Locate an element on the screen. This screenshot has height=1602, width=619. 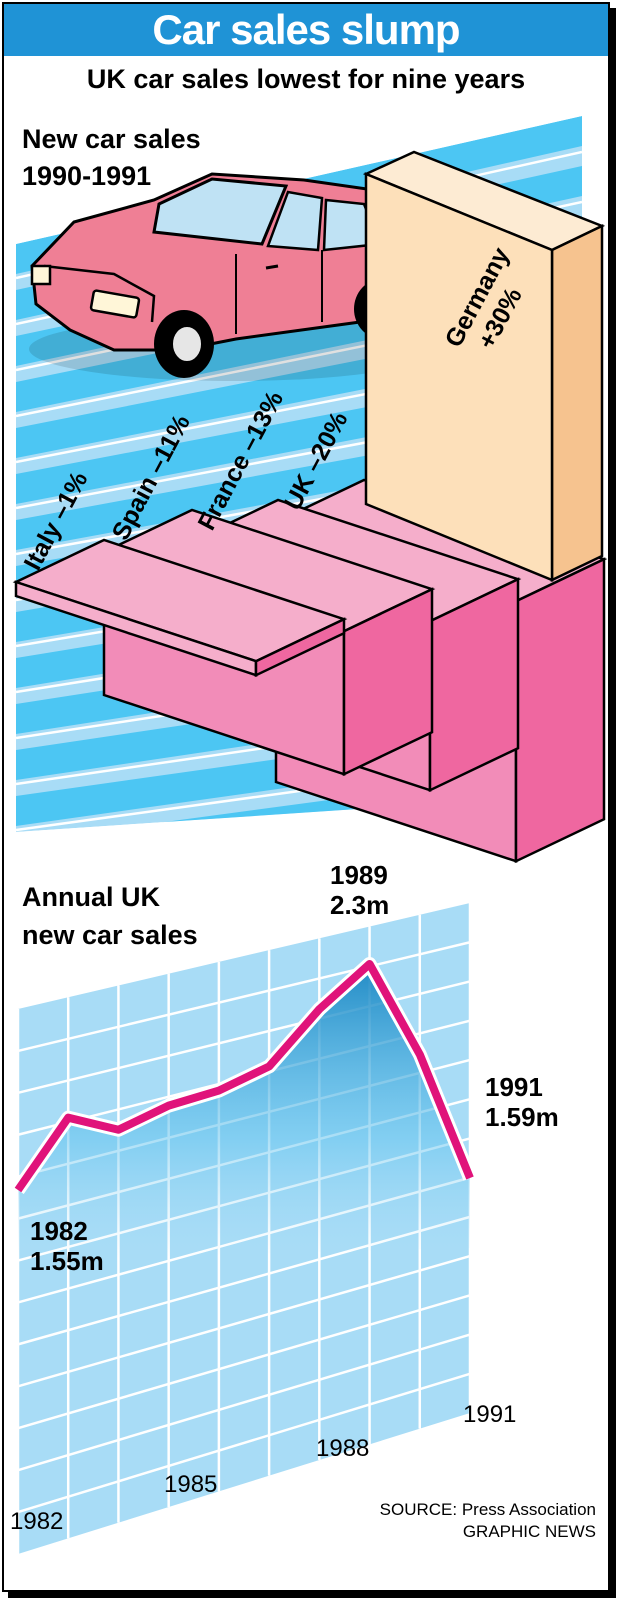
lower-chart-title-line1: Annual UK is located at coordinates (91, 897).